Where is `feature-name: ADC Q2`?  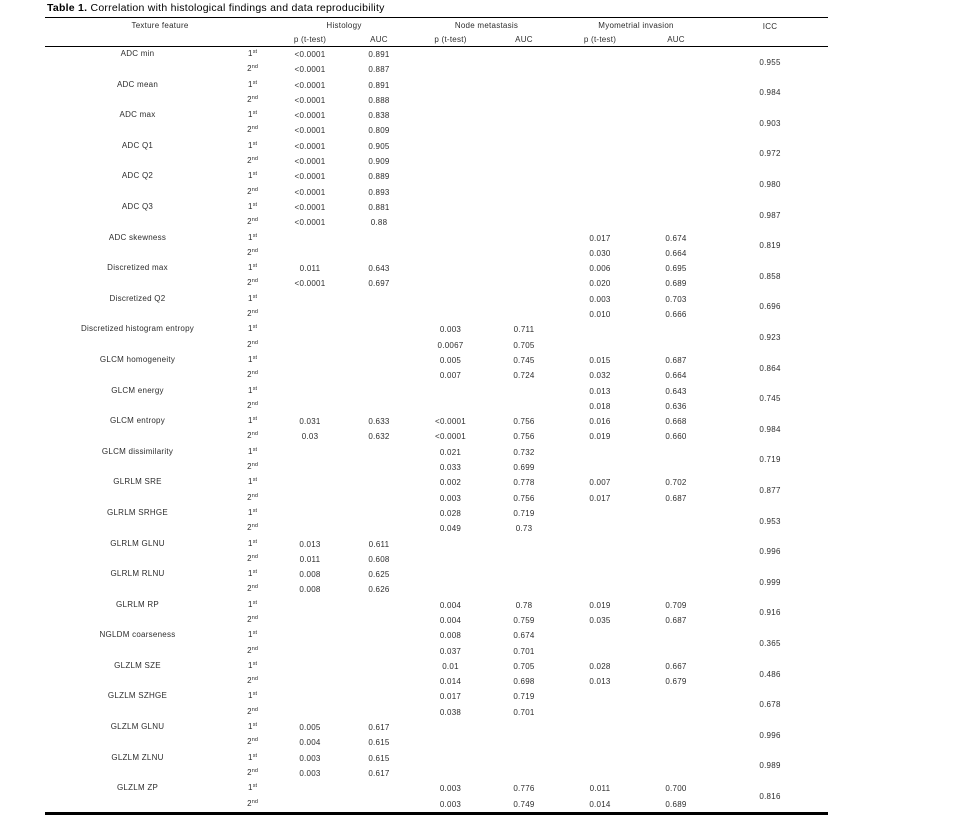
feature-name: ADC Q2 is located at coordinates (137, 176).